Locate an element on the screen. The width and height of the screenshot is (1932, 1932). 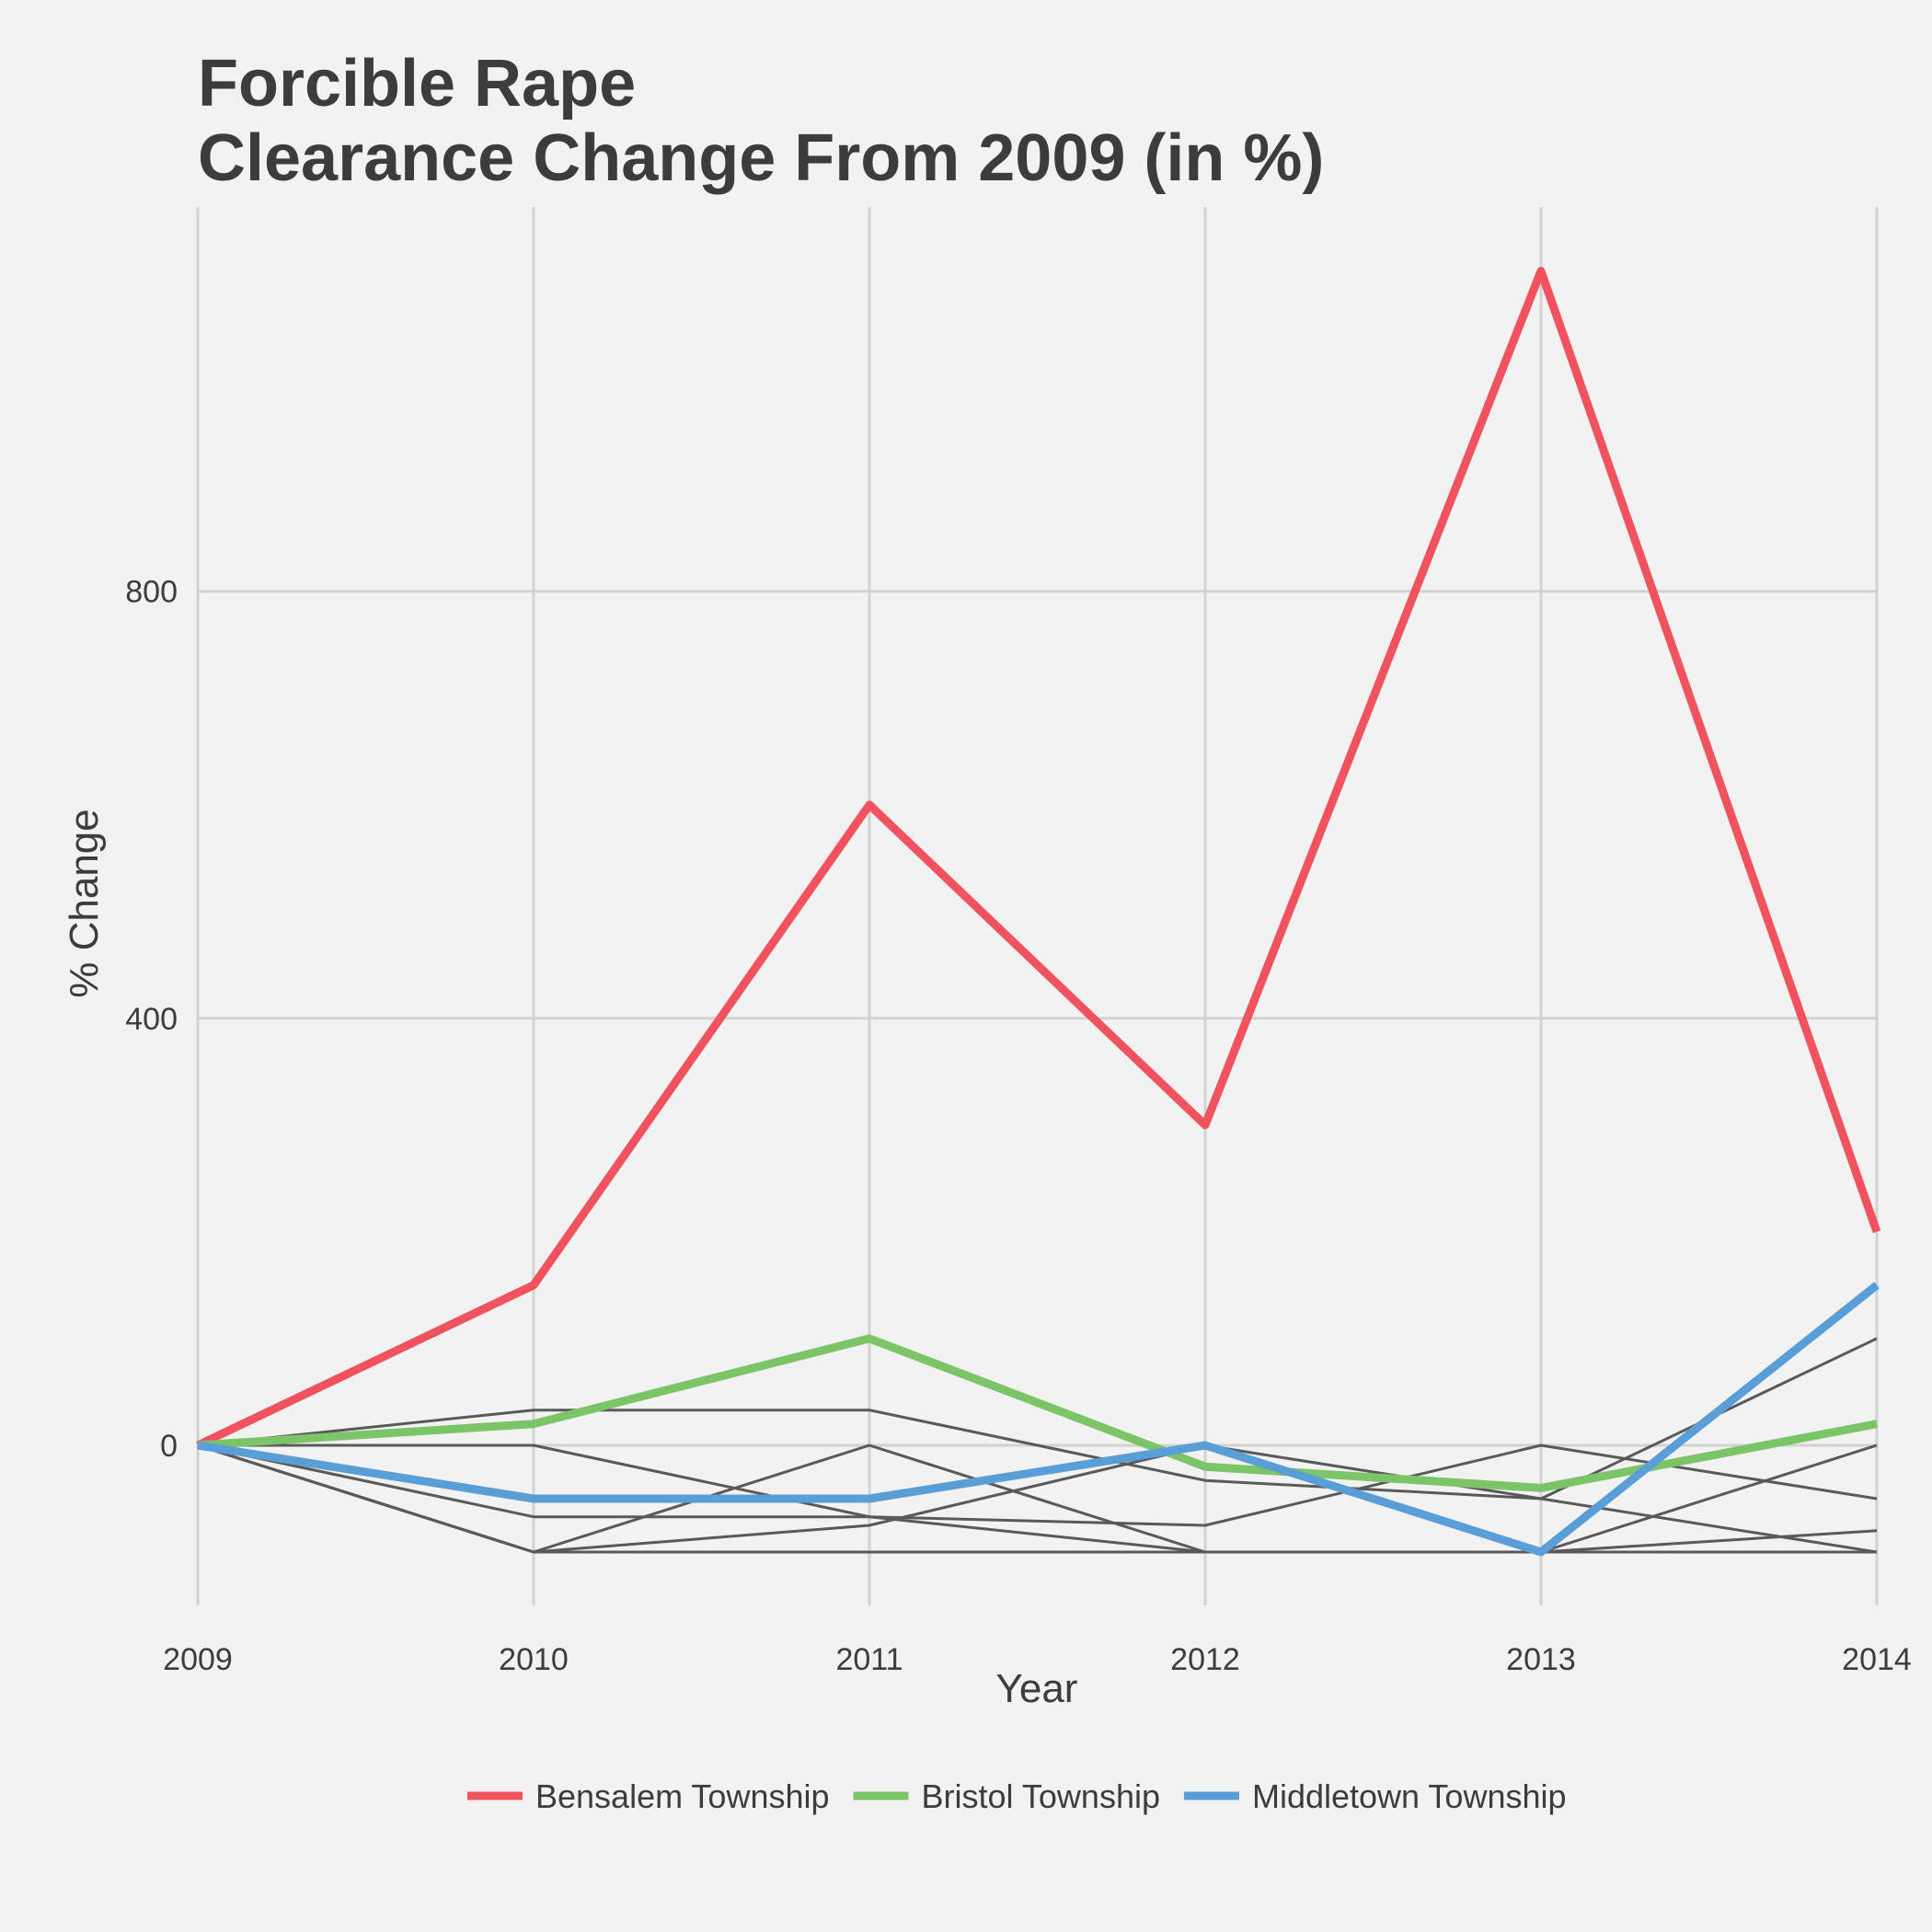
x-tick-labels: 2009 2010 2011 2012 2013 2014 is located at coordinates (1037, 1659).